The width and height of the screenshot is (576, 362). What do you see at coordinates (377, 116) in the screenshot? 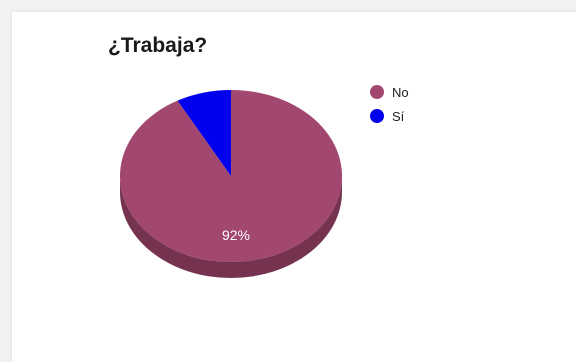
I see `legend-swatch-si` at bounding box center [377, 116].